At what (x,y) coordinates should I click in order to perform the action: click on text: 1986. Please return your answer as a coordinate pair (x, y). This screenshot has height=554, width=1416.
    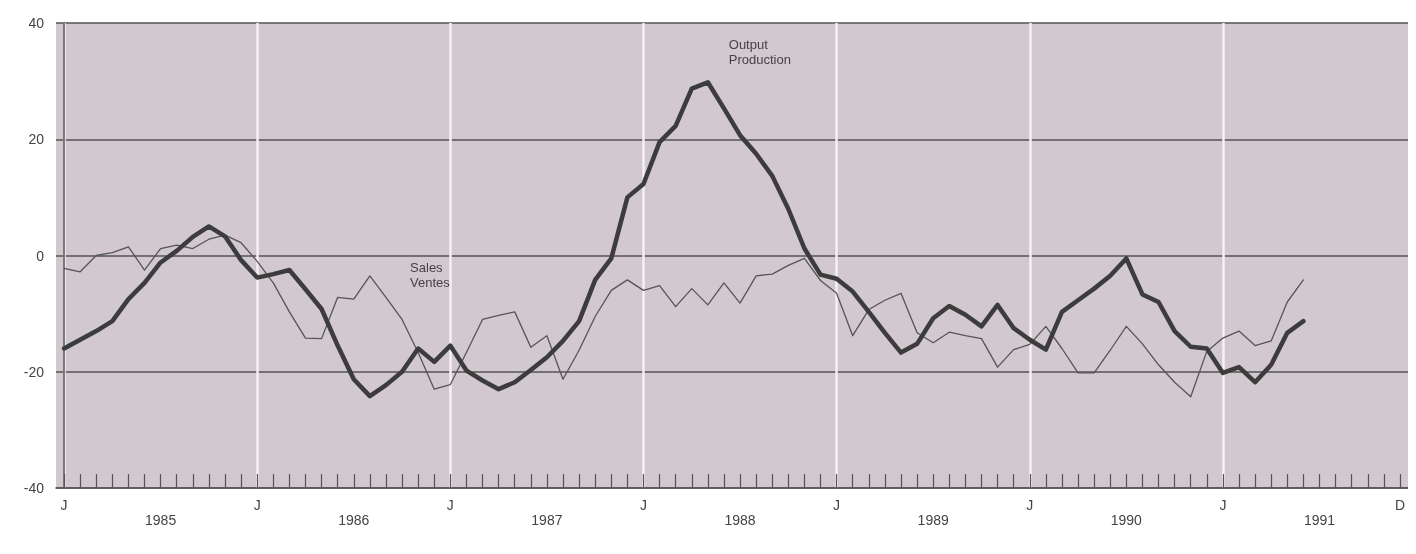
    Looking at the image, I should click on (354, 520).